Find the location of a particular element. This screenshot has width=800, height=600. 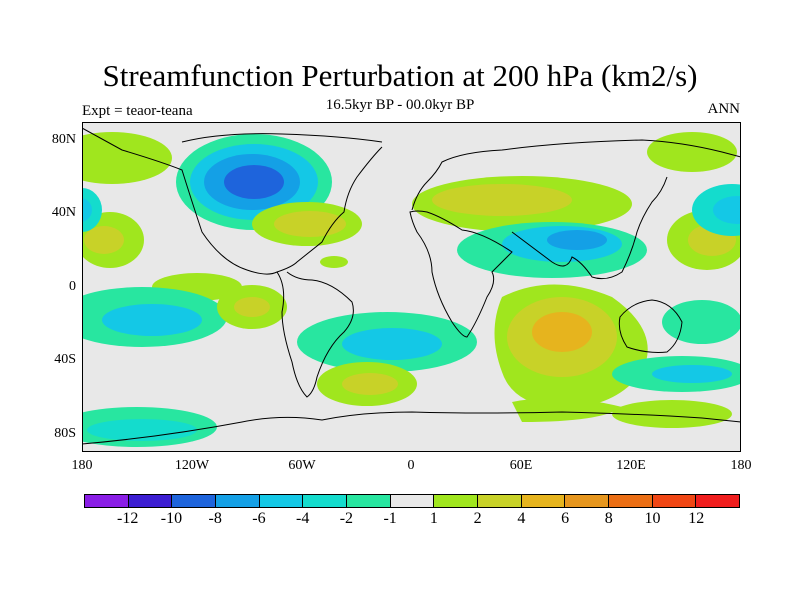

north-america-coast is located at coordinates (232, 201).